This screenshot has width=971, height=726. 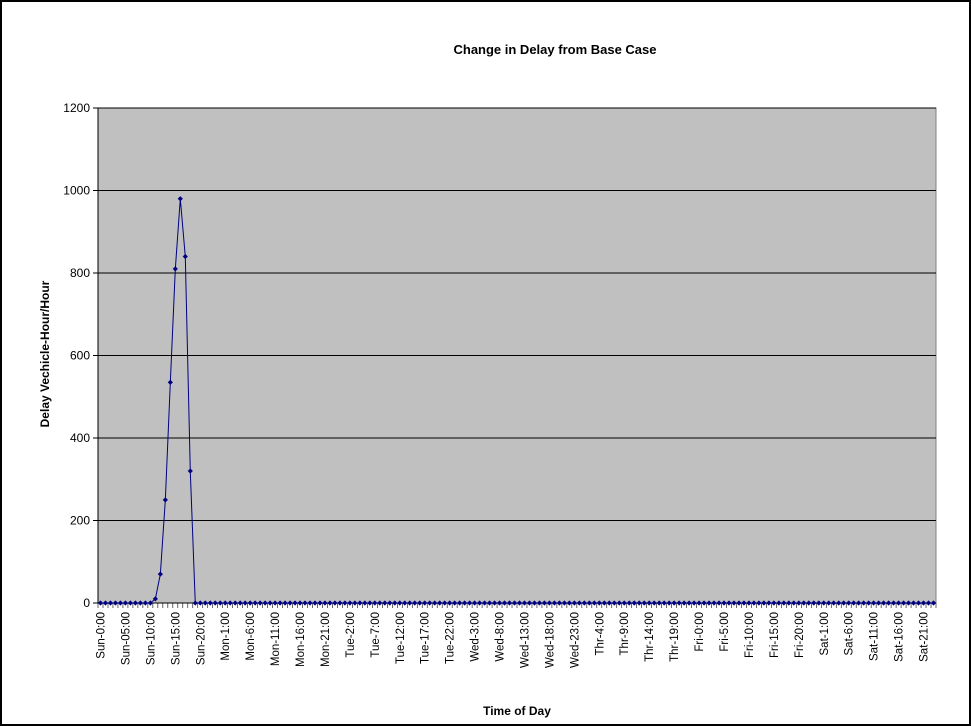 I want to click on x-tick-label: Mon-6:00, so click(x=251, y=636).